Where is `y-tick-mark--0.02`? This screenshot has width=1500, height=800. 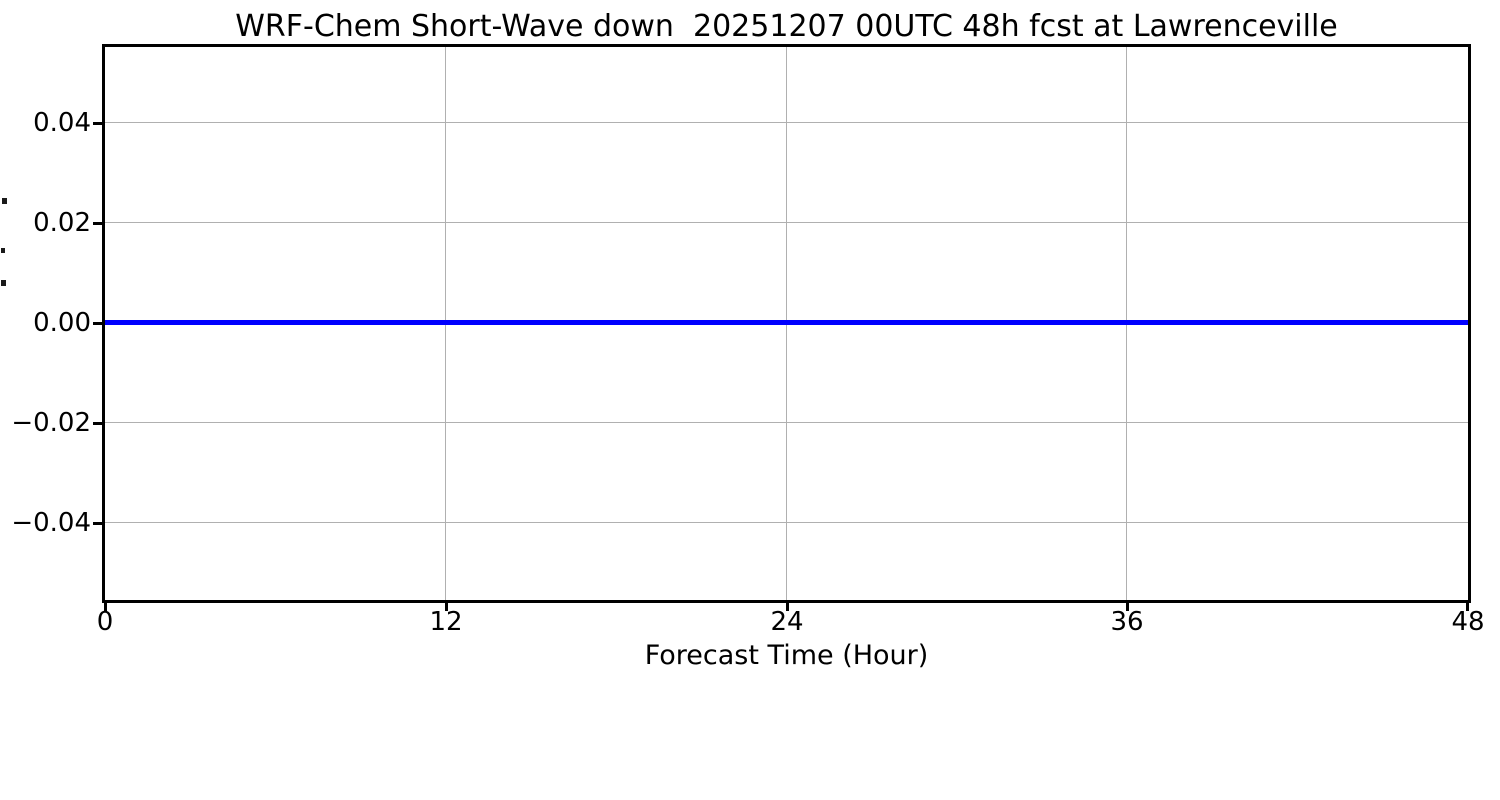 y-tick-mark--0.02 is located at coordinates (97, 423).